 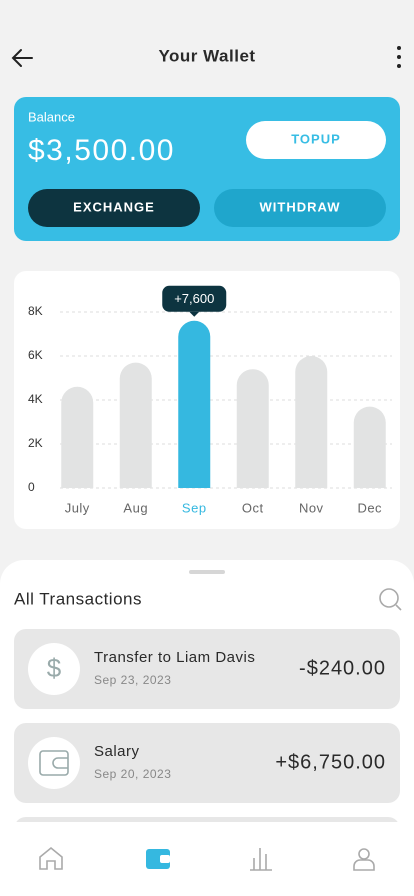 I want to click on tooltip, so click(x=194, y=298).